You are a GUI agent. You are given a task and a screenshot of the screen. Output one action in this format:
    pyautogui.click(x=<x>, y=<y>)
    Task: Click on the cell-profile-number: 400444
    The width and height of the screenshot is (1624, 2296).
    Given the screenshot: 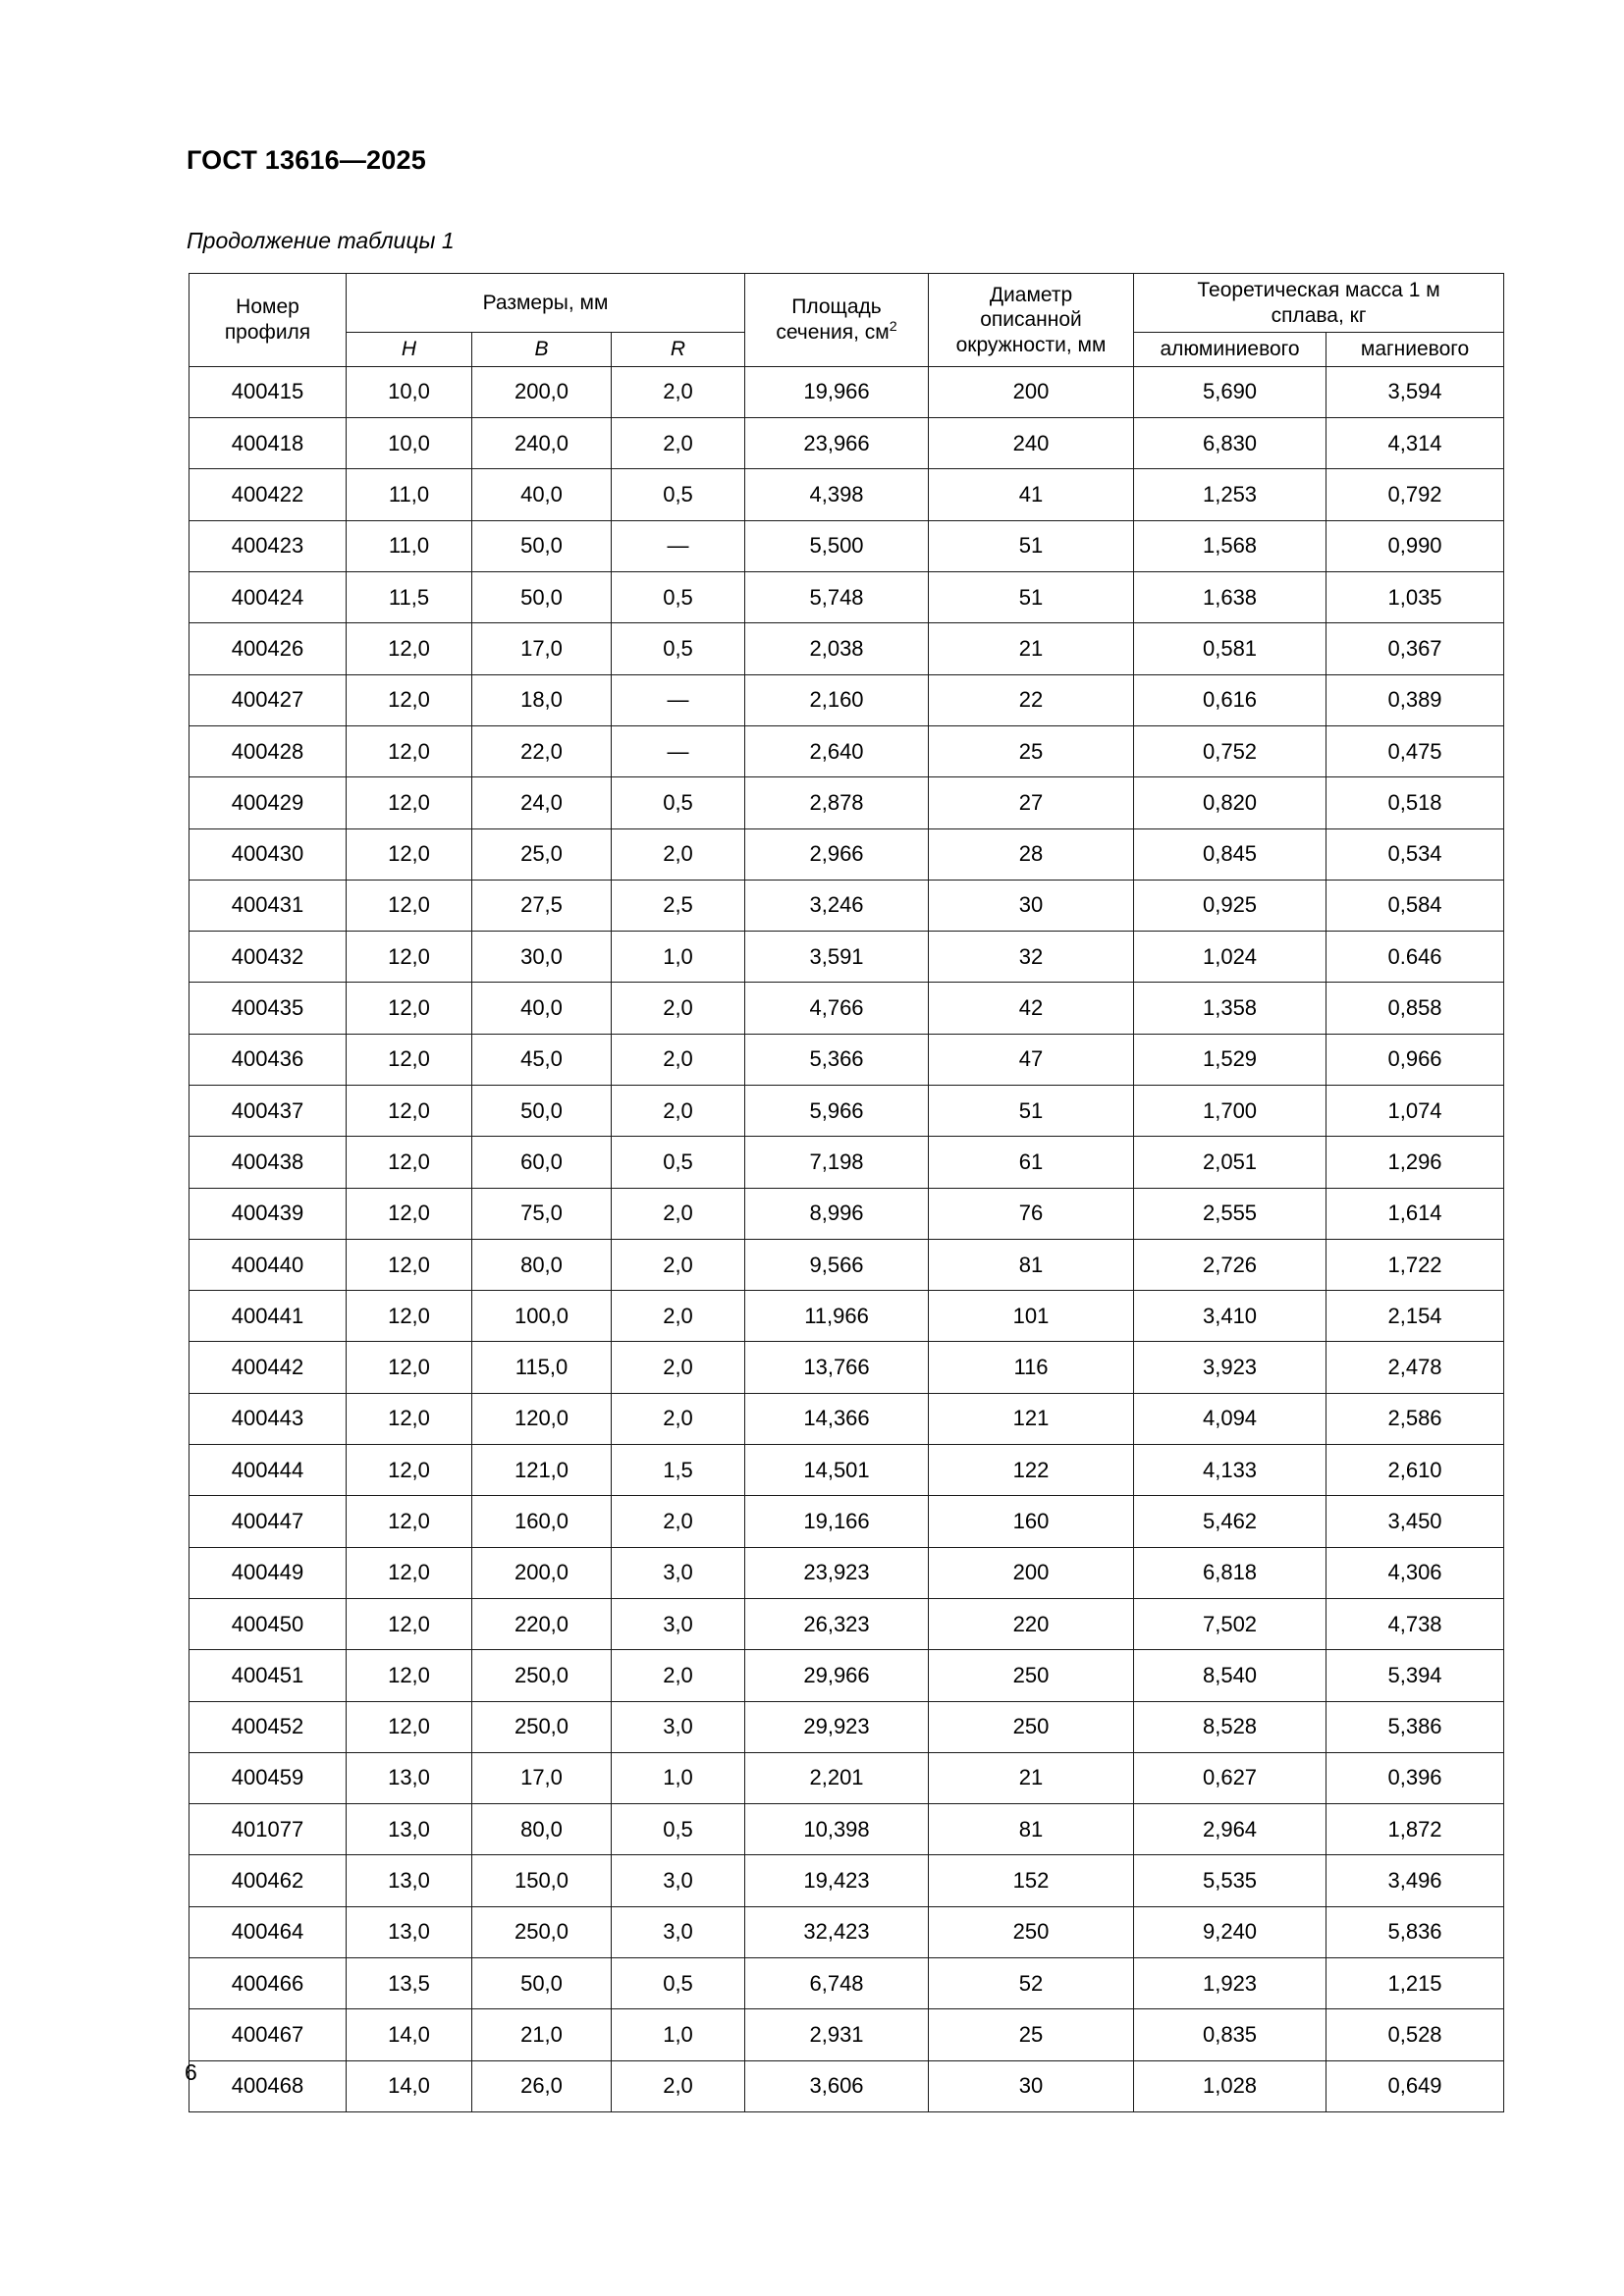 What is the action you would take?
    pyautogui.click(x=268, y=1470)
    